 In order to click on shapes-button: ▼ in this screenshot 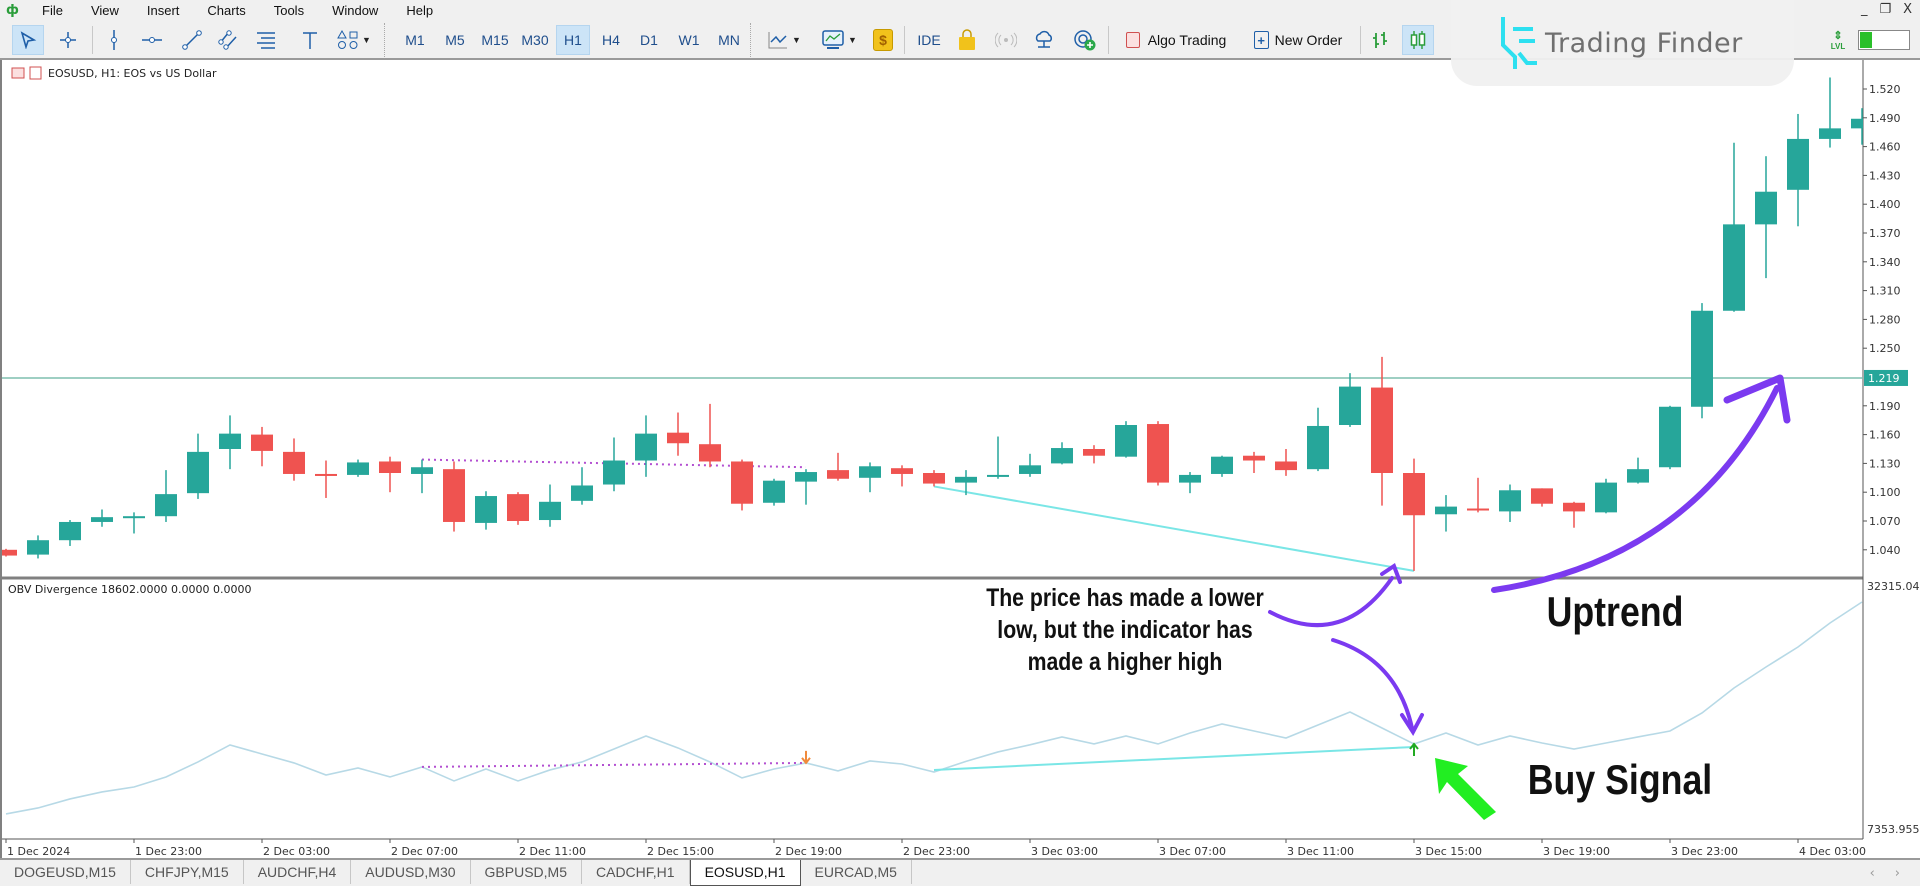, I will do `click(354, 40)`.